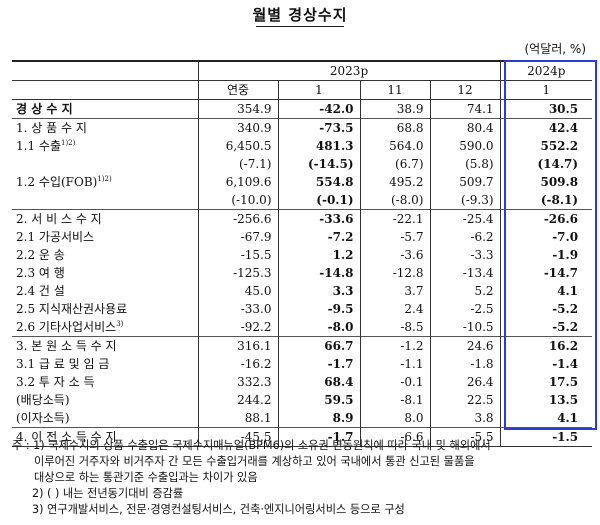 The image size is (600, 525). I want to click on table-row: 2. 서 비 스 수 지 -256.6 -33.6 -22.1 -25.4 -26.6, so click(302, 218).